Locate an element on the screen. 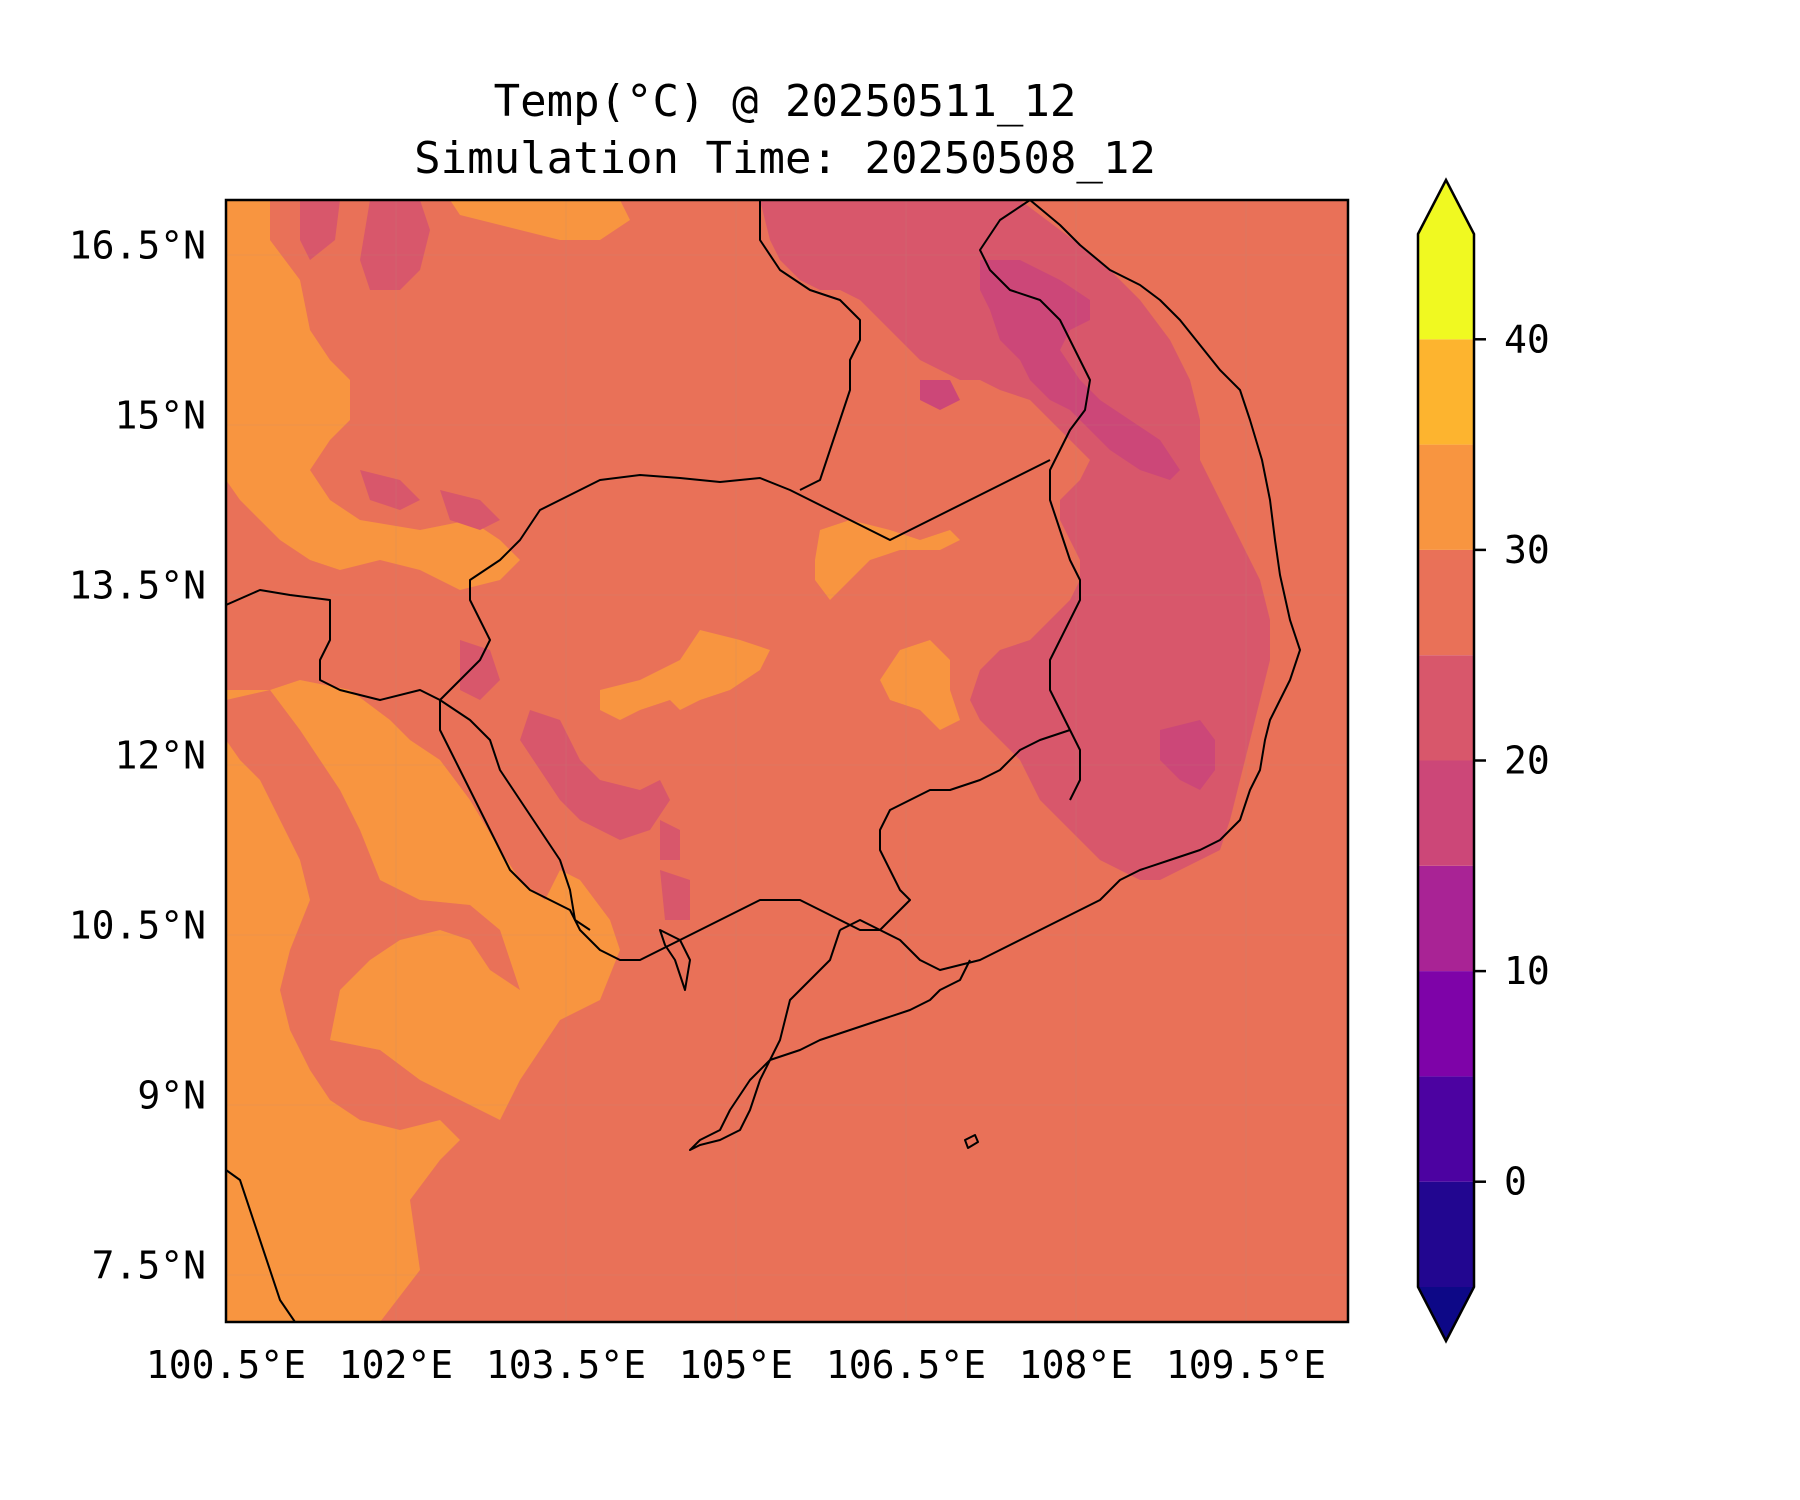 The height and width of the screenshot is (1500, 1800). colorbar-under-arrow is located at coordinates (1446, 1314).